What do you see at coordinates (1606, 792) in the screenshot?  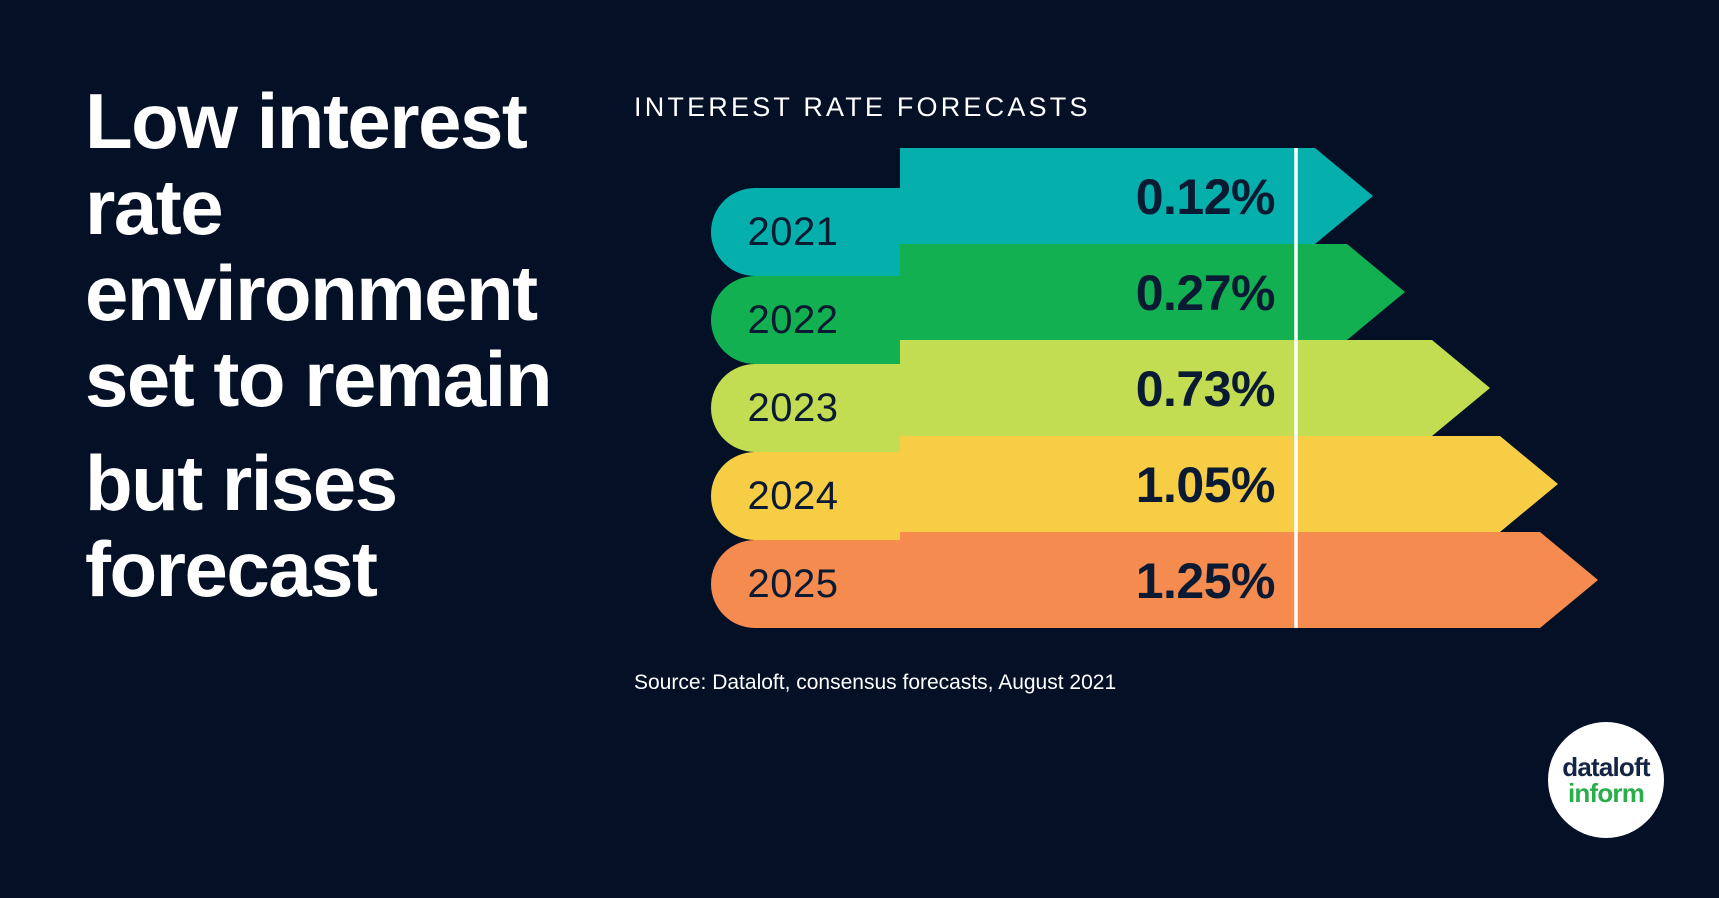 I see `logo-text-inform: inform` at bounding box center [1606, 792].